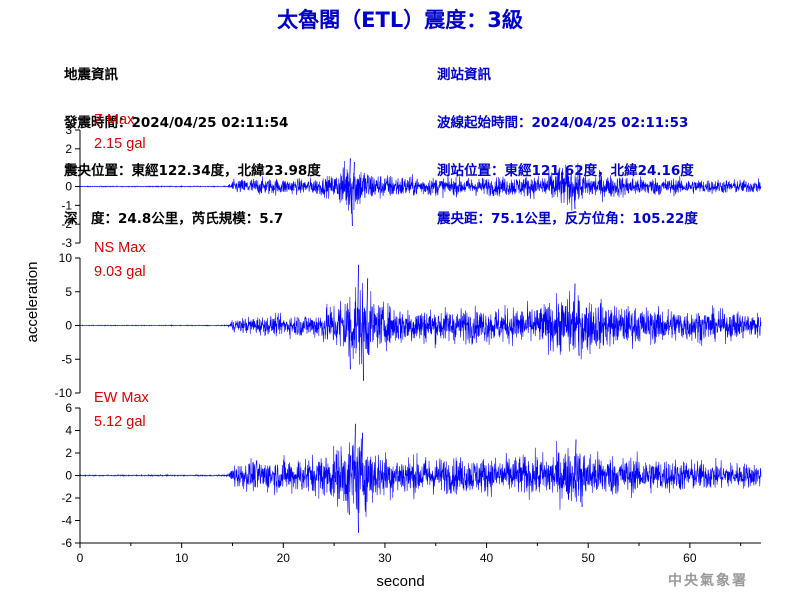  What do you see at coordinates (68, 168) in the screenshot?
I see `y-tick-label: 1` at bounding box center [68, 168].